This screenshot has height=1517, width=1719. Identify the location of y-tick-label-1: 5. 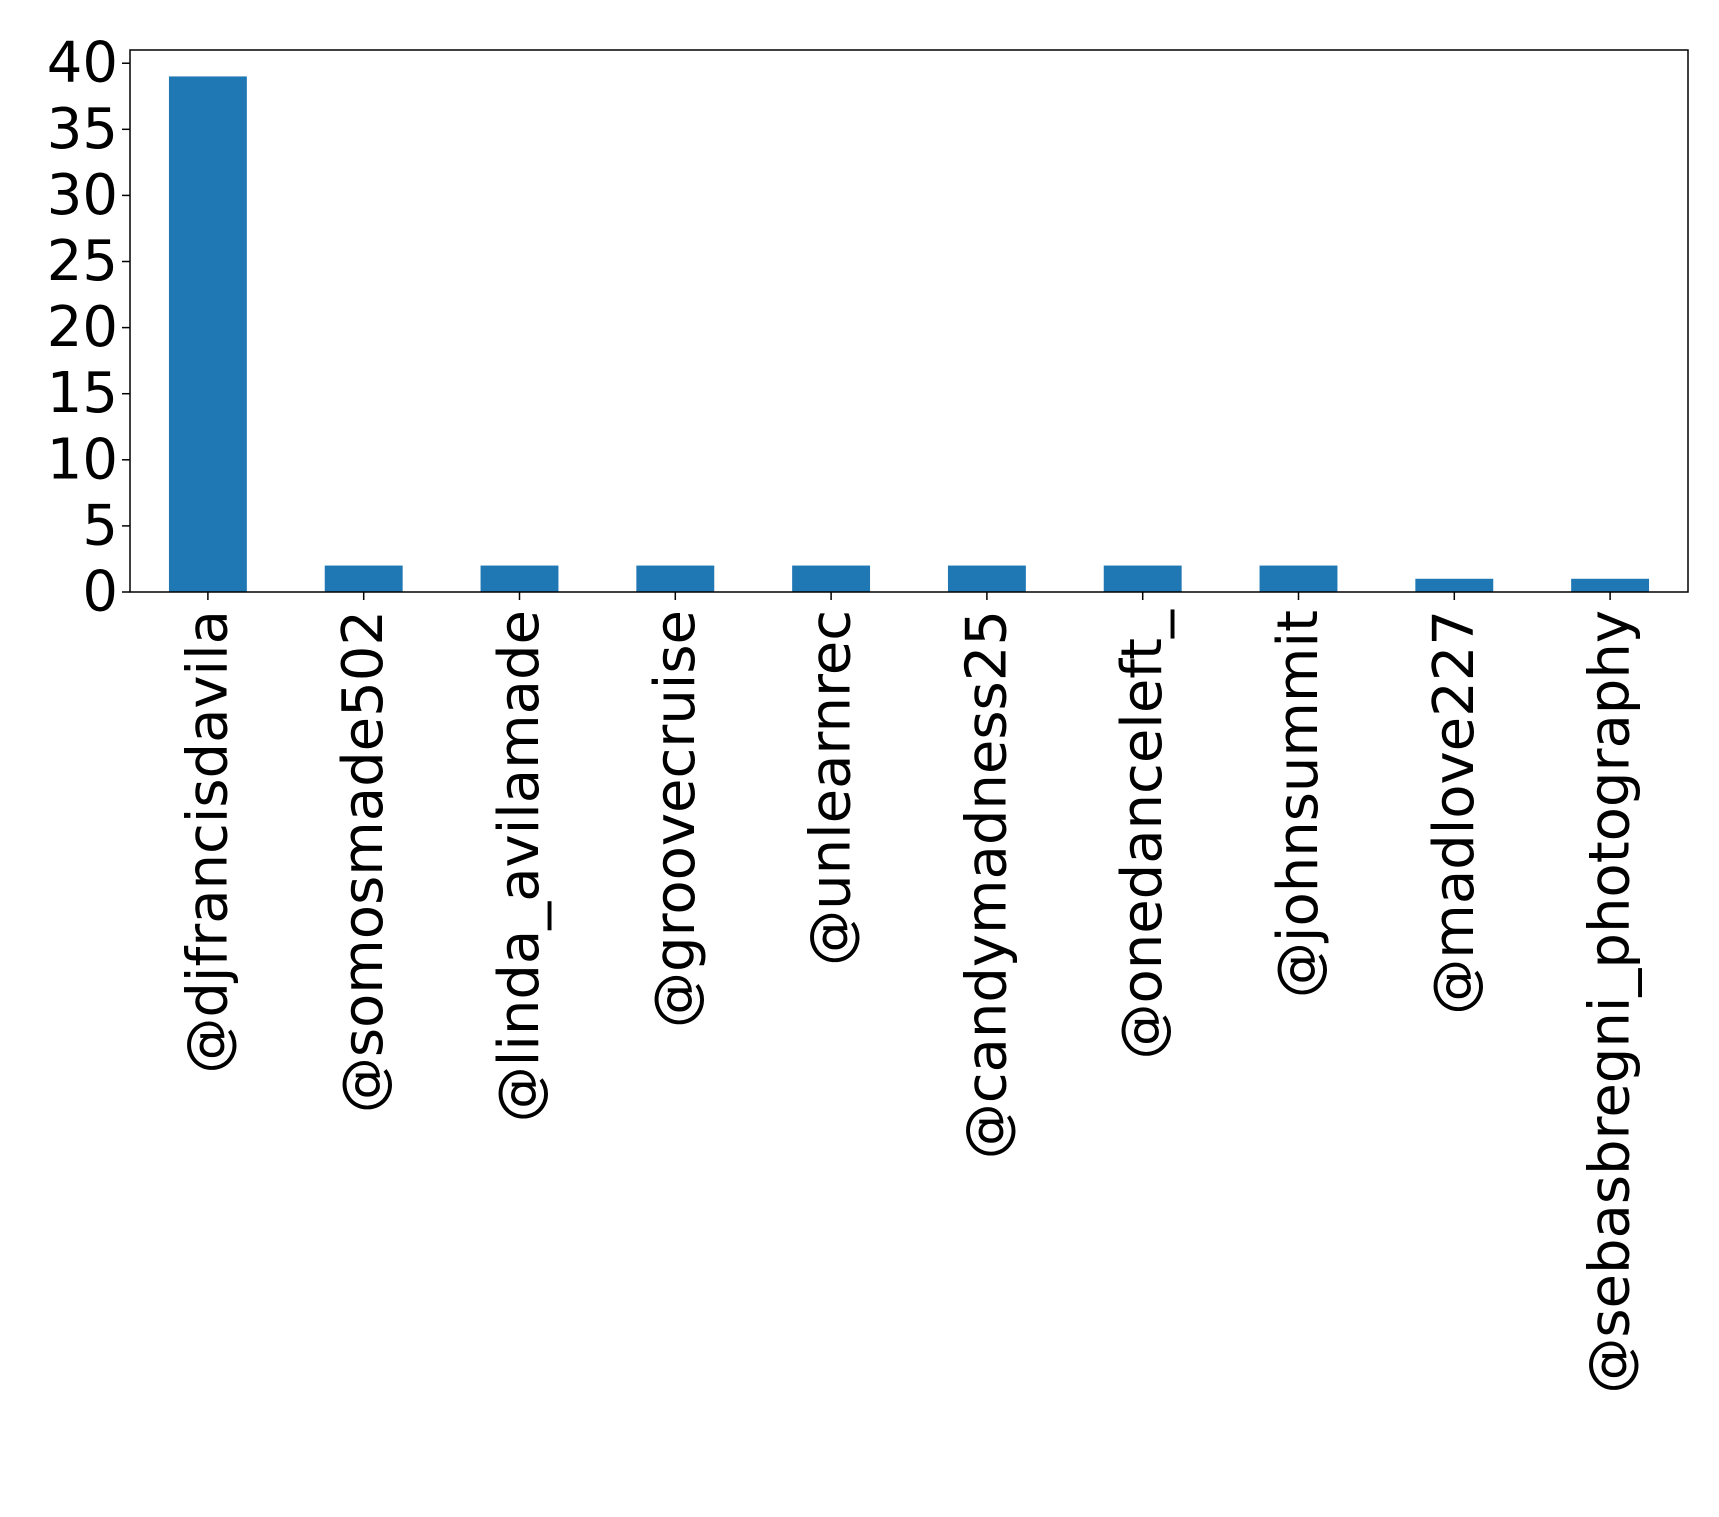
(100, 525).